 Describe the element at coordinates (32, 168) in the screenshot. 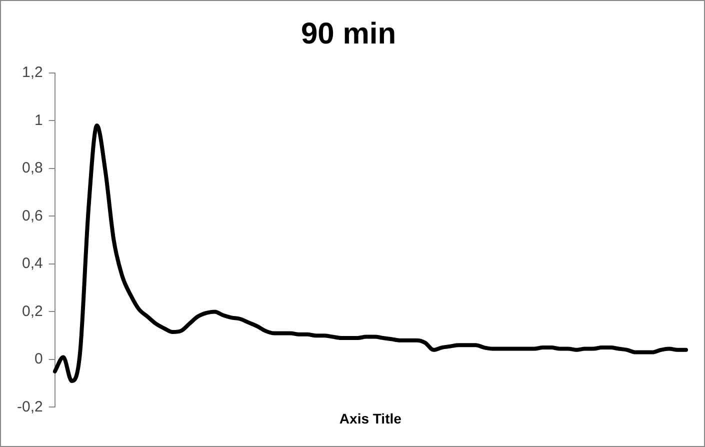

I see `y-tick-label: 0,8` at that location.